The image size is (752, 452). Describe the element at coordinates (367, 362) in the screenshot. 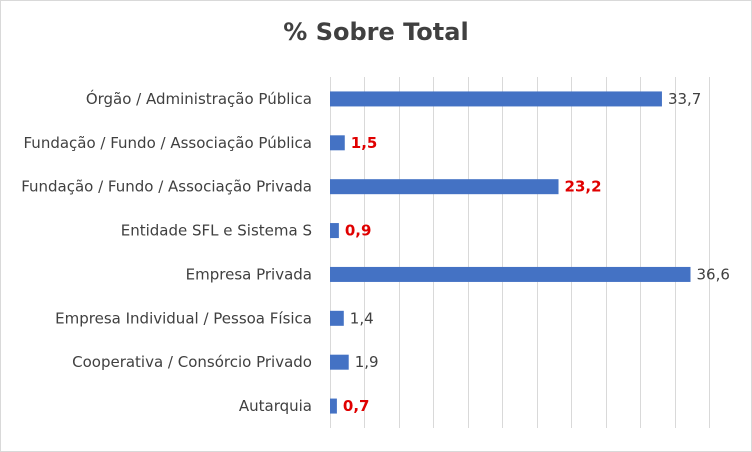

I see `data-label: 1,9` at that location.